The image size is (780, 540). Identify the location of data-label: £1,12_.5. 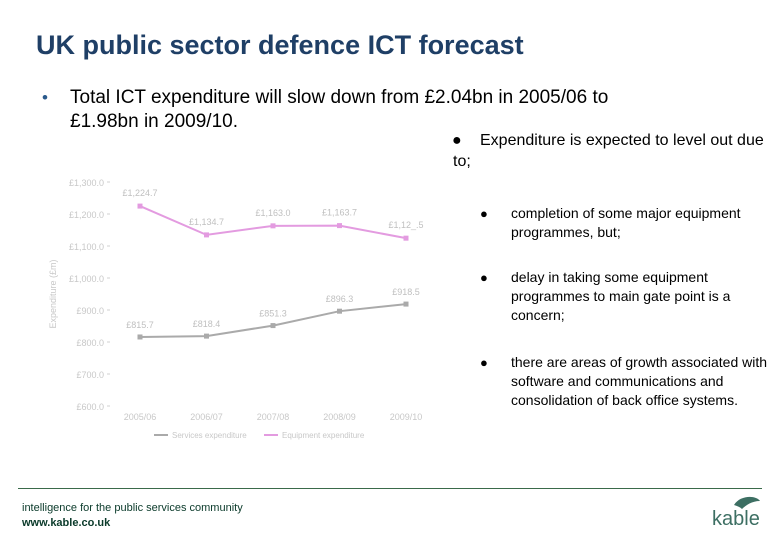
(405, 225).